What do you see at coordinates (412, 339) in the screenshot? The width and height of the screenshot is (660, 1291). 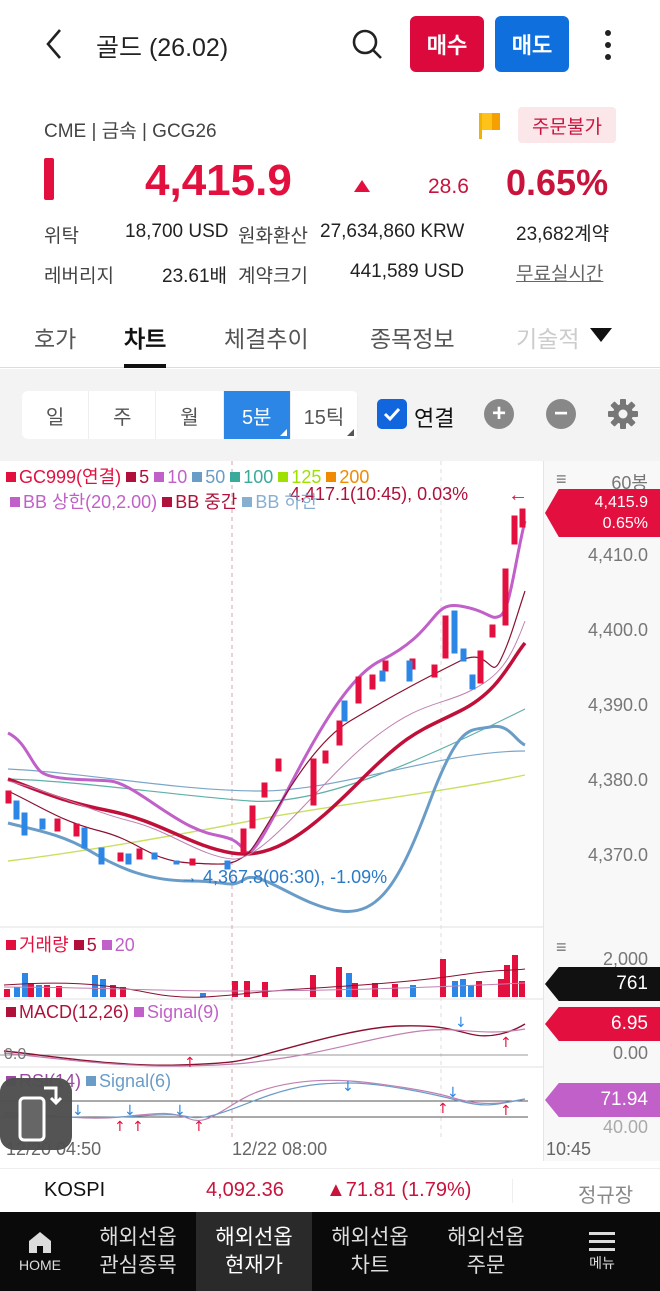 I see `tab-info: 종목정보` at bounding box center [412, 339].